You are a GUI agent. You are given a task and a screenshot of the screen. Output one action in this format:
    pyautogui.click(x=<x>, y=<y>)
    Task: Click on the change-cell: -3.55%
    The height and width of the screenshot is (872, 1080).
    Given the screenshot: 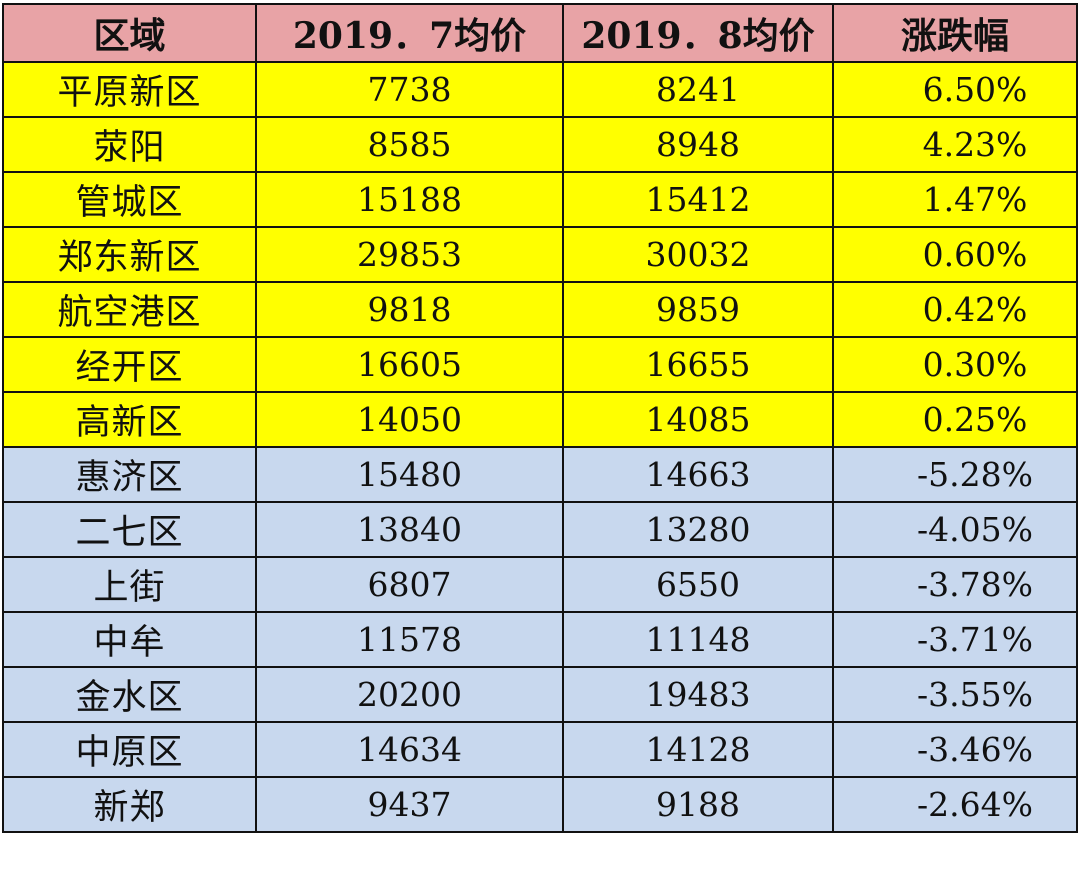 What is the action you would take?
    pyautogui.click(x=955, y=694)
    